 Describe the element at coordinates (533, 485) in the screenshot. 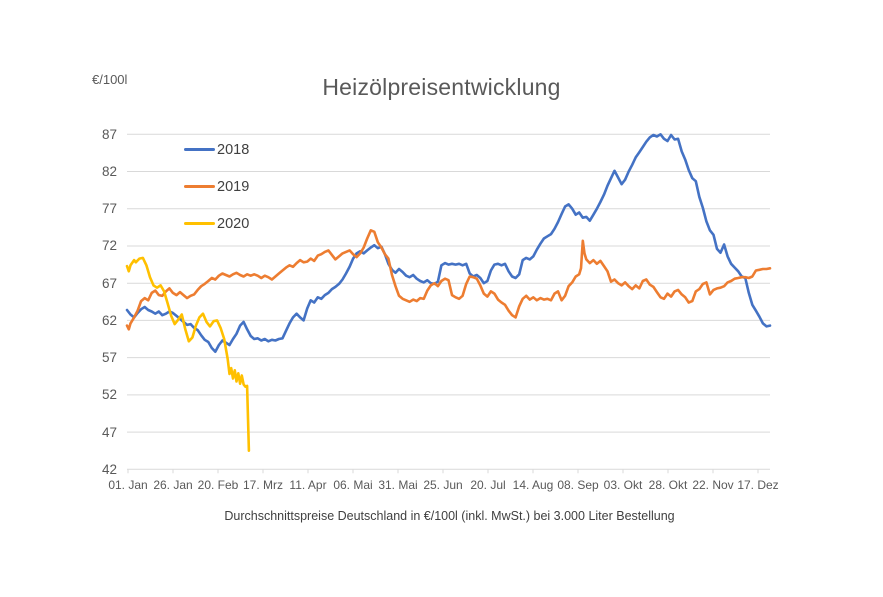

I see `x-tick-label: 14. Aug` at that location.